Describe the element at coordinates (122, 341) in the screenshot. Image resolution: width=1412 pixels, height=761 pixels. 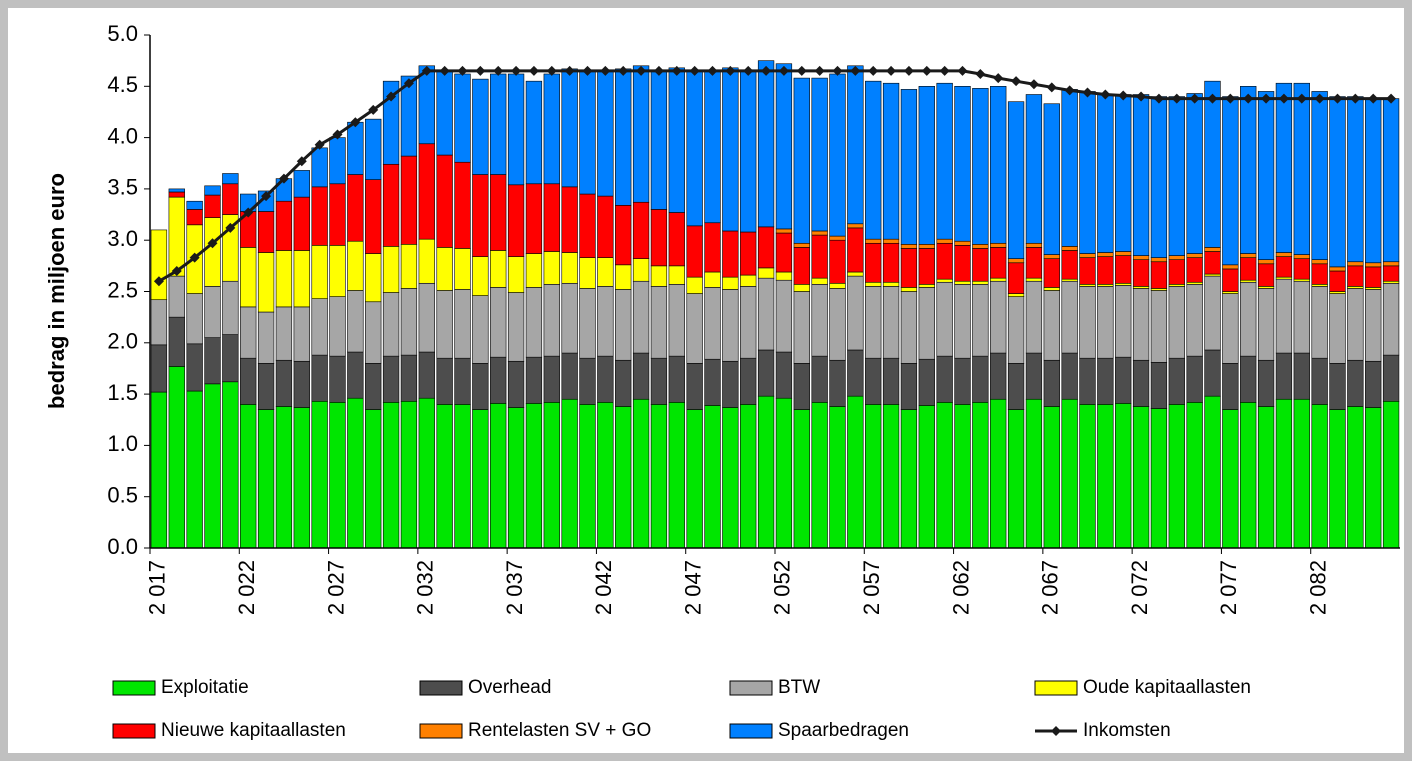
I see `y-tick-label: 2.0` at that location.